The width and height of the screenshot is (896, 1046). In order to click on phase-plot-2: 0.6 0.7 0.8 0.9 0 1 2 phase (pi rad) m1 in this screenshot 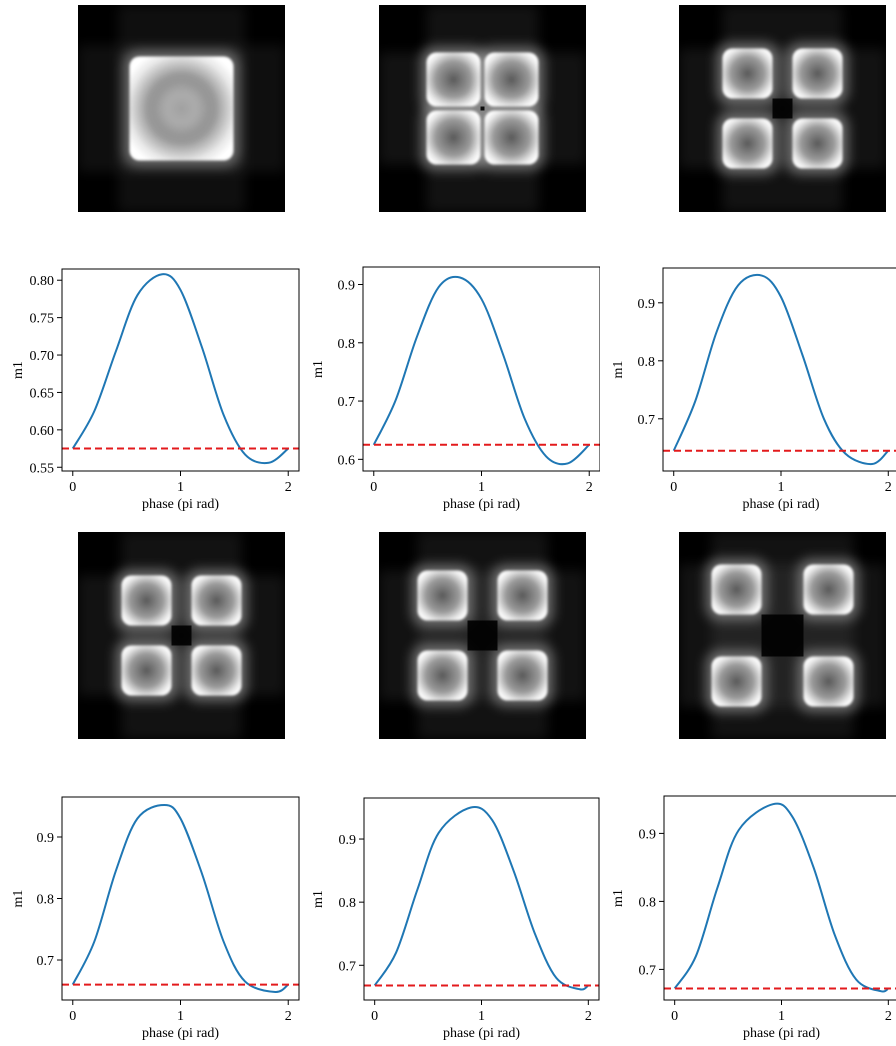, I will do `click(455, 389)`.